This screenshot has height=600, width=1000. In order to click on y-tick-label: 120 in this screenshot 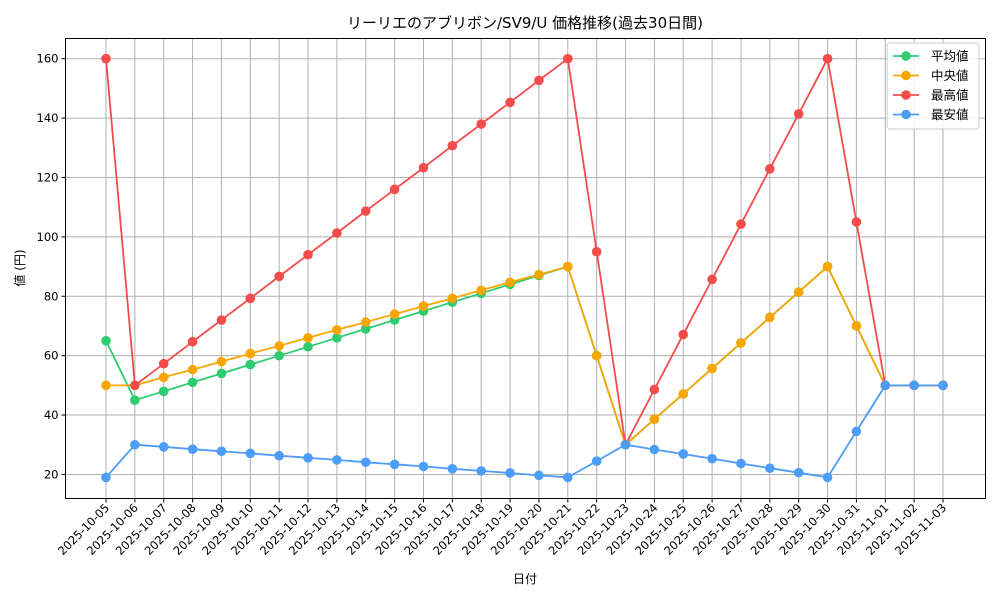, I will do `click(48, 177)`.